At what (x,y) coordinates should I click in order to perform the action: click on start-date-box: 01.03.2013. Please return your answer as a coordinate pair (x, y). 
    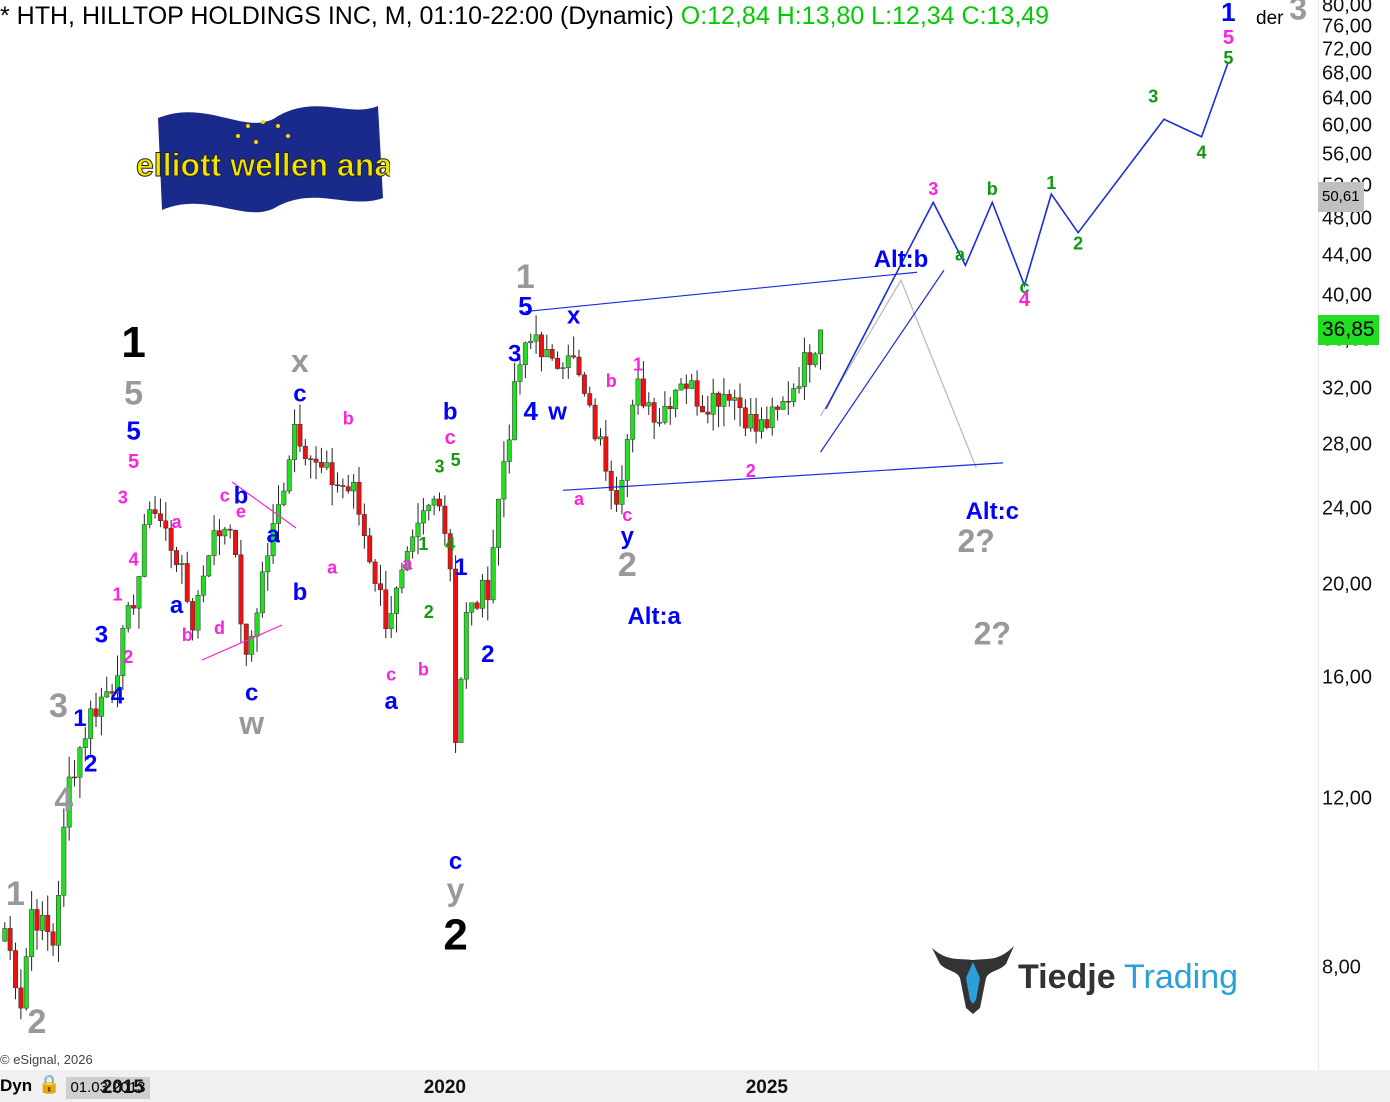
    Looking at the image, I should click on (108, 1088).